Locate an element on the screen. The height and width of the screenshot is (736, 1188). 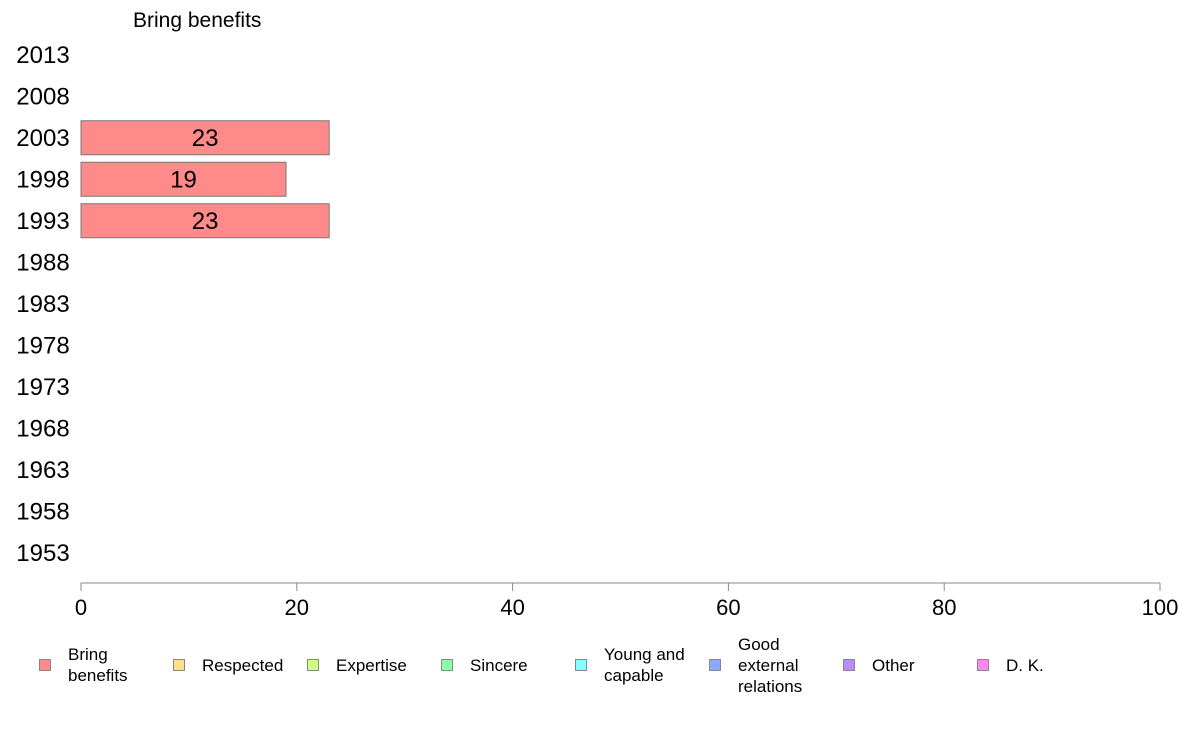
legend-label: Sincere is located at coordinates (499, 665).